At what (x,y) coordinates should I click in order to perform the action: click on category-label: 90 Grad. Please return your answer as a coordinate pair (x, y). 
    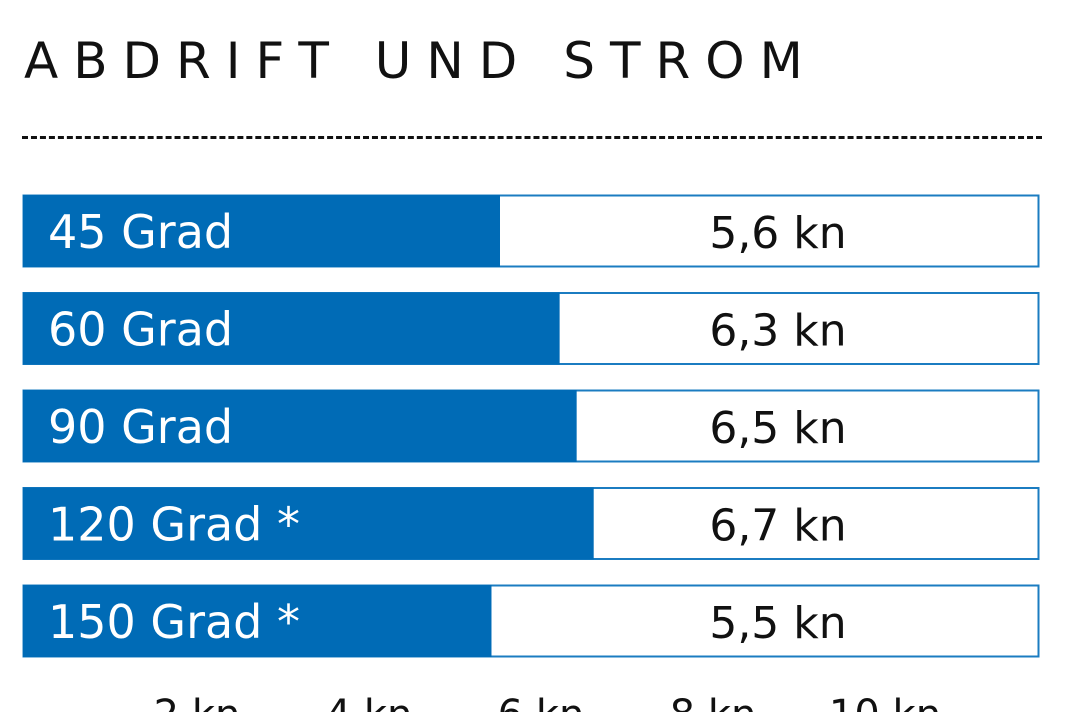
    Looking at the image, I should click on (140, 427).